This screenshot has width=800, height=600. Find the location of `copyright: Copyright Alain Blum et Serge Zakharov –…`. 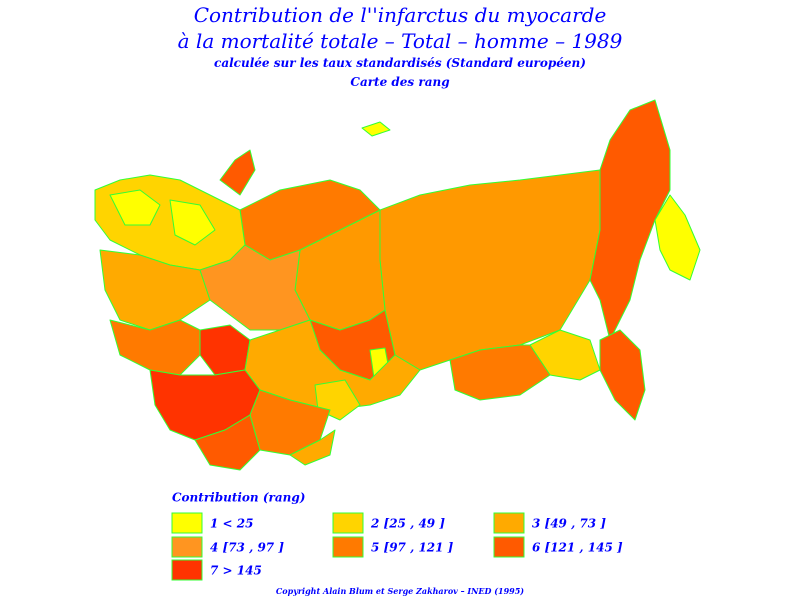

copyright: Copyright Alain Blum et Serge Zakharov –… is located at coordinates (400, 591).